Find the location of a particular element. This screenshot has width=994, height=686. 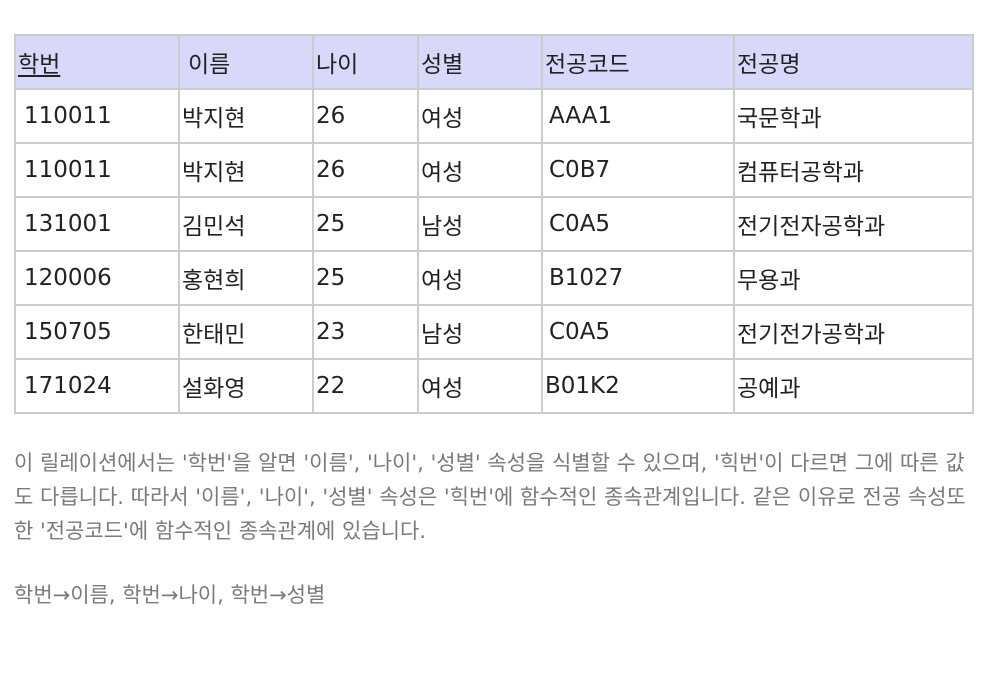

table-row: 110011 박지현 26 여성 AAA1 국문학과 is located at coordinates (494, 116).